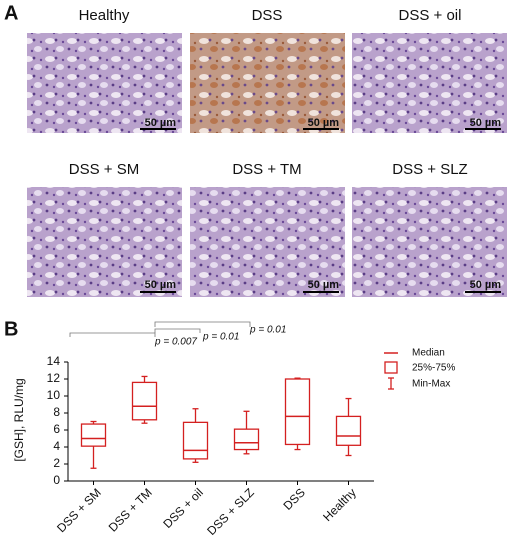 Image resolution: width=507 pixels, height=550 pixels. I want to click on x-tick-label: DSS, so click(294, 498).